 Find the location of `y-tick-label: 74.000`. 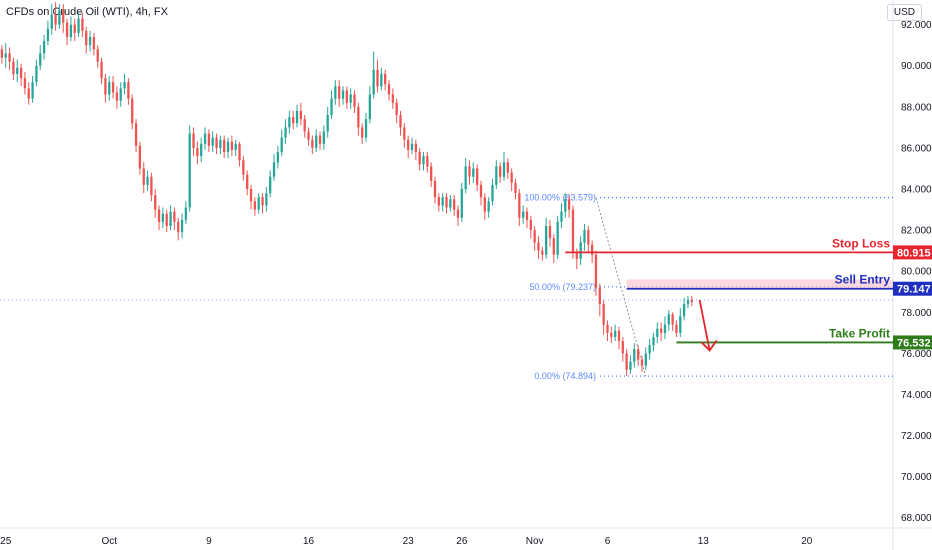

y-tick-label: 74.000 is located at coordinates (916, 395).